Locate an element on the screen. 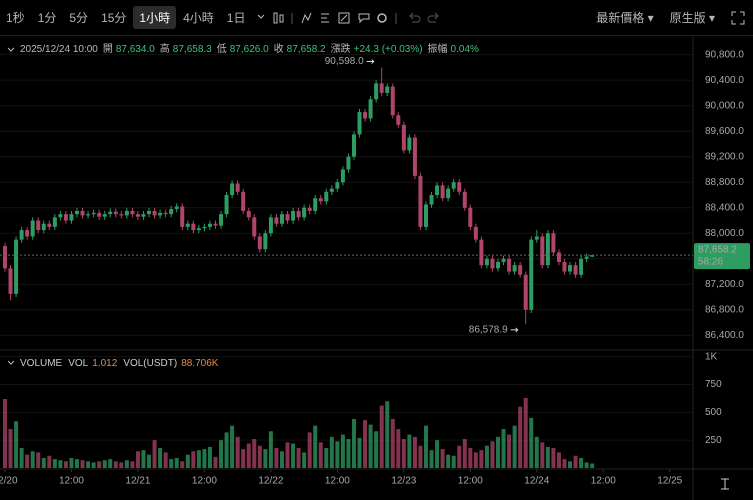 The height and width of the screenshot is (500, 753). interval: 1秒 is located at coordinates (15, 18).